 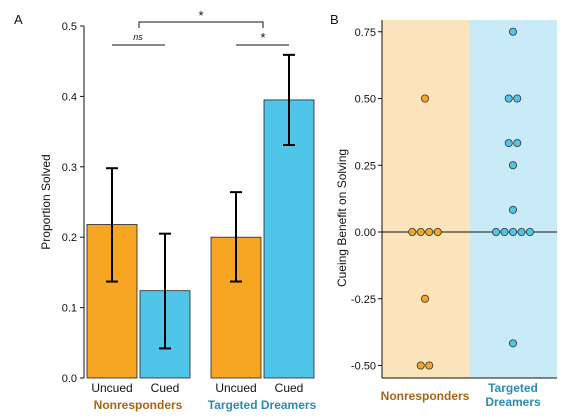 What do you see at coordinates (262, 37) in the screenshot?
I see `panel-a-sig-label-dreamers: *` at bounding box center [262, 37].